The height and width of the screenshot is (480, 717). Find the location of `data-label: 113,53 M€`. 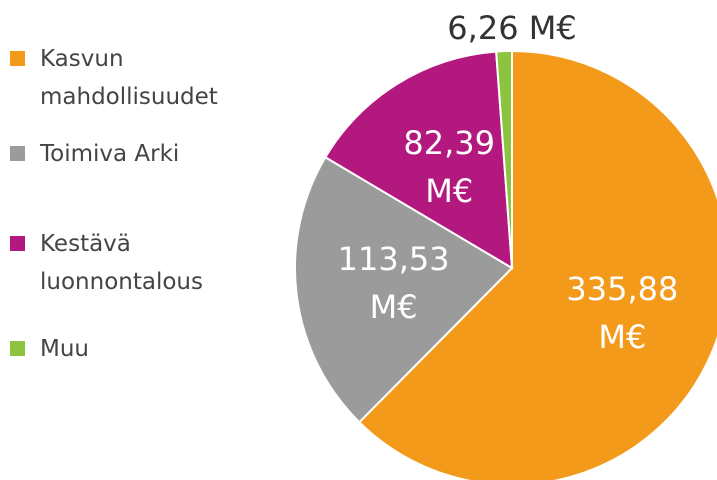

data-label: 113,53 M€ is located at coordinates (393, 283).